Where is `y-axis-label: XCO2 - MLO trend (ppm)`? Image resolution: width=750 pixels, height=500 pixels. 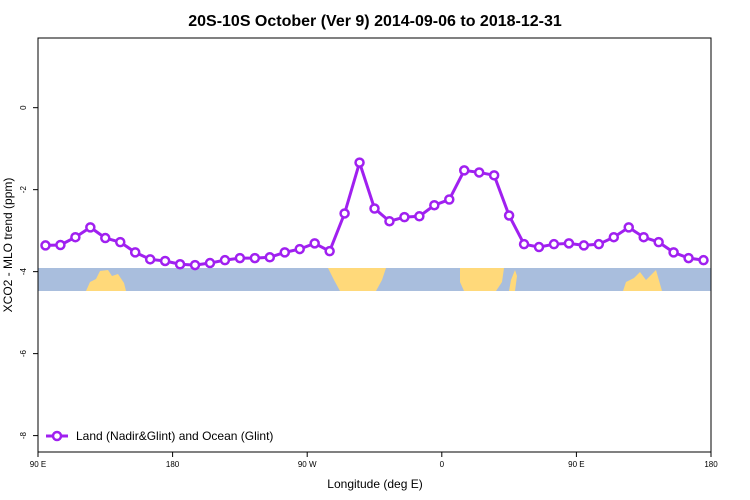 y-axis-label: XCO2 - MLO trend (ppm) is located at coordinates (8, 245).